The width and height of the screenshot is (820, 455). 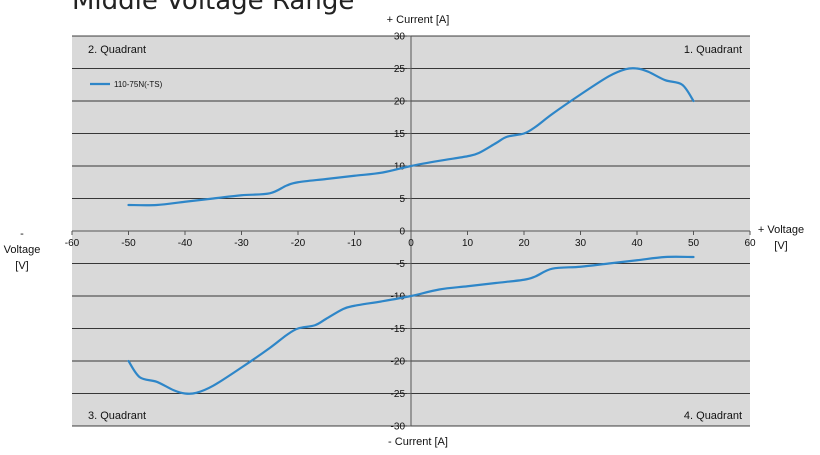 I want to click on legend-label: 110-75N(-TS), so click(x=138, y=84).